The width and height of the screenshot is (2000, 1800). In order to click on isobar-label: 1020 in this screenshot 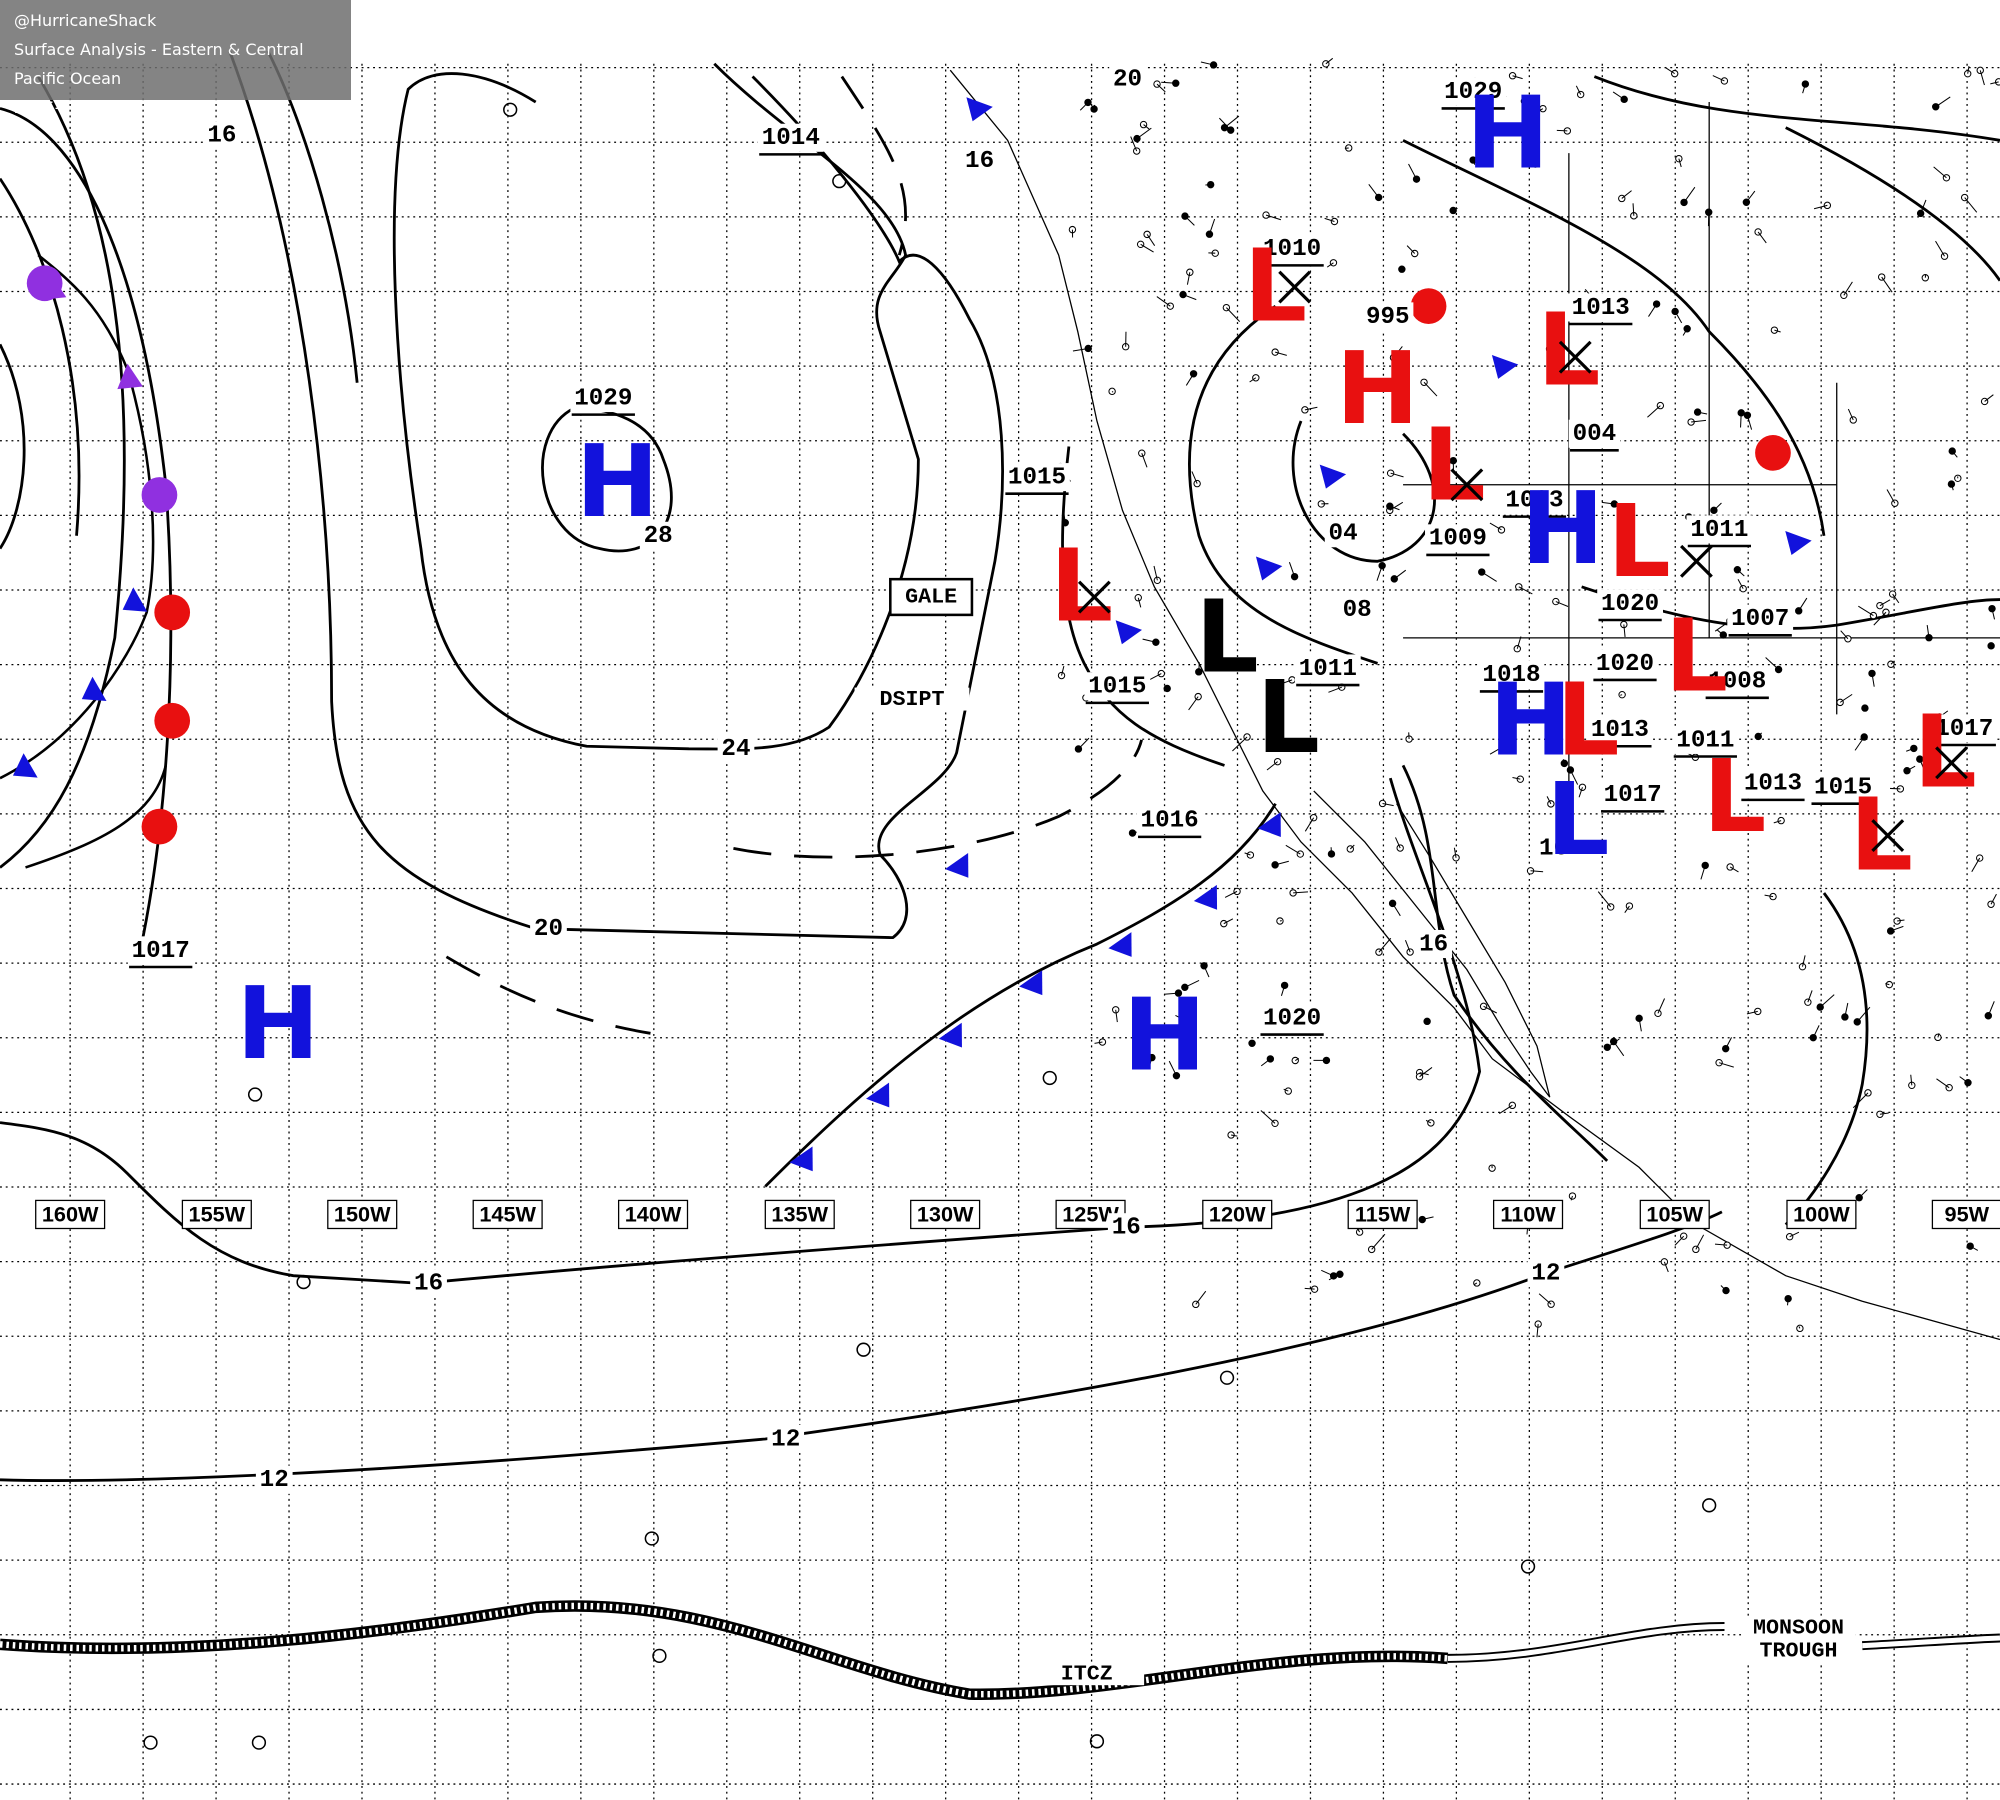, I will do `click(1292, 1018)`.